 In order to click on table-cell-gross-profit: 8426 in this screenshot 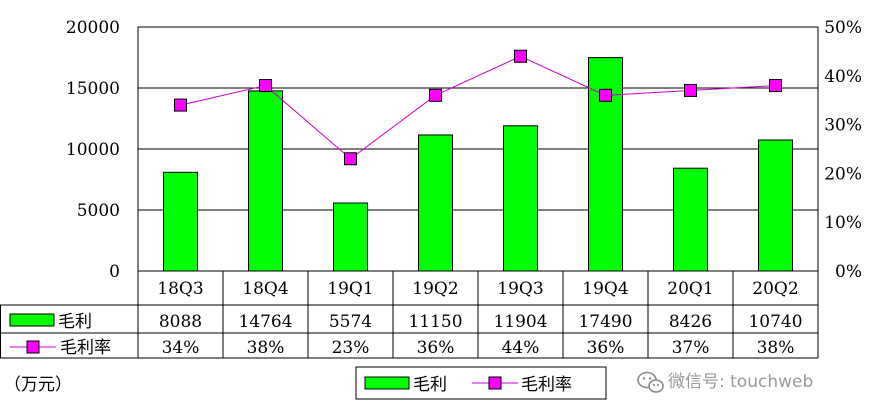, I will do `click(690, 322)`.